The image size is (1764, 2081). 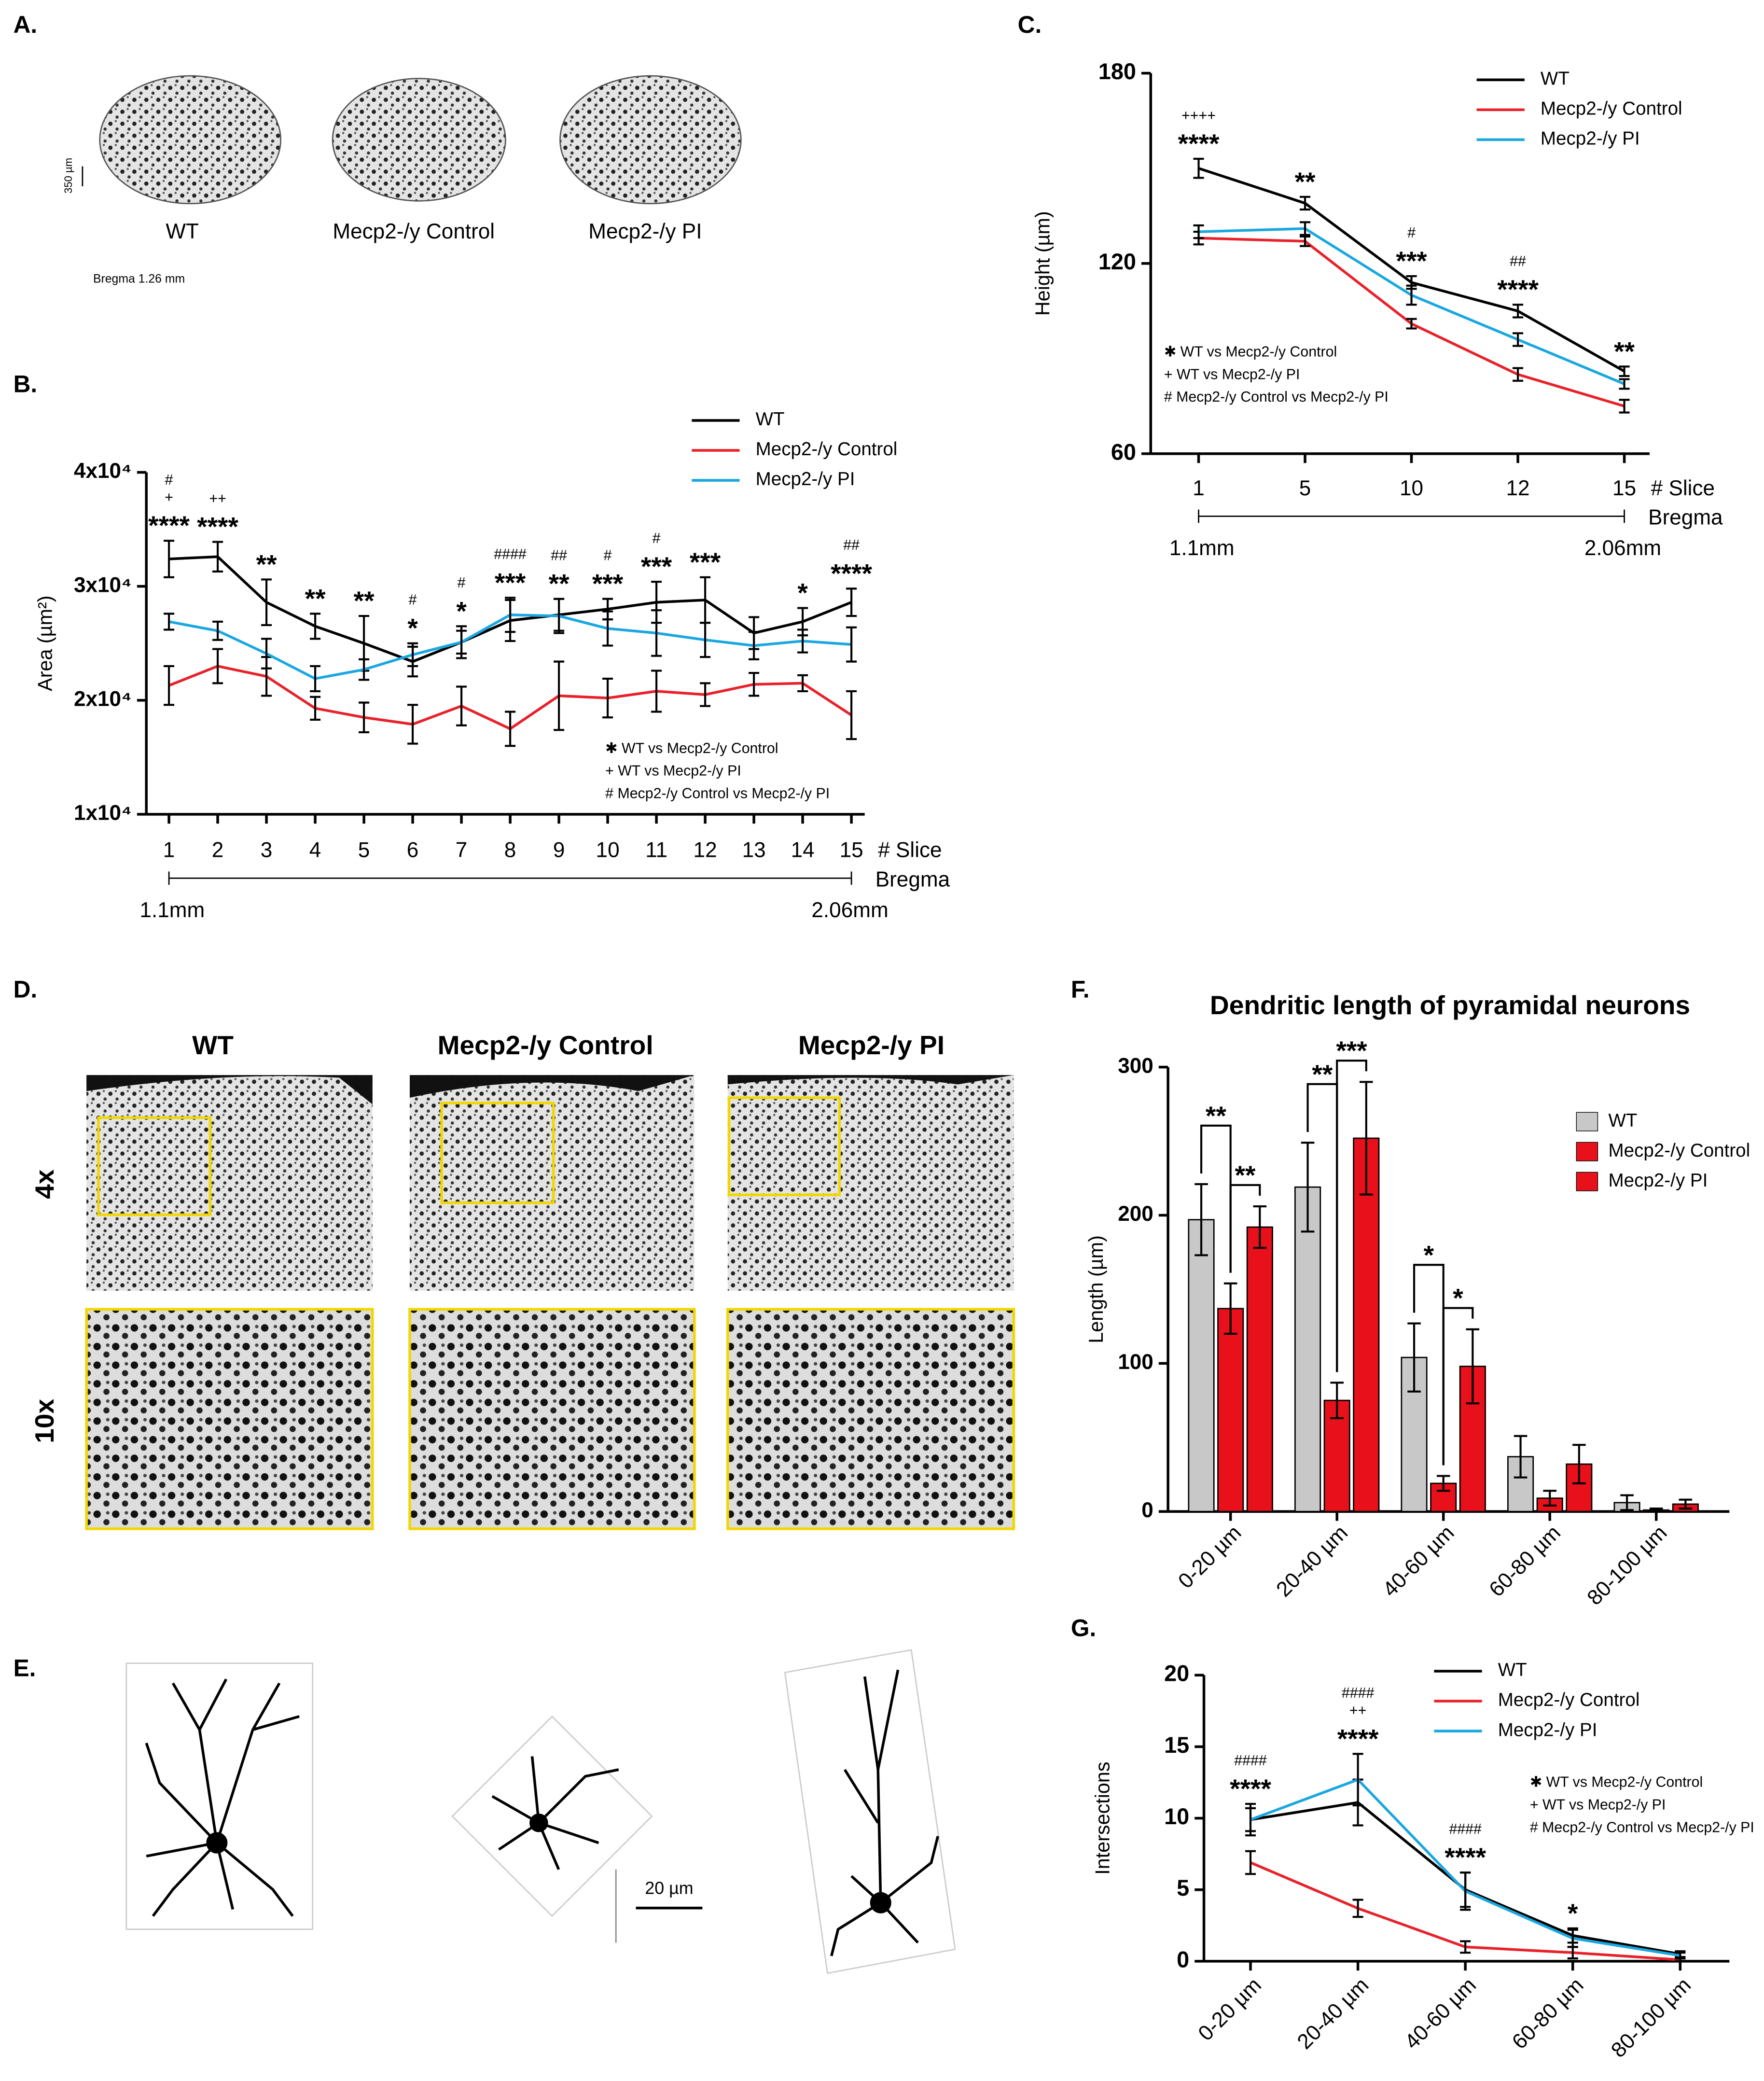 What do you see at coordinates (1411, 488) in the screenshot?
I see `x-tick-label: 10` at bounding box center [1411, 488].